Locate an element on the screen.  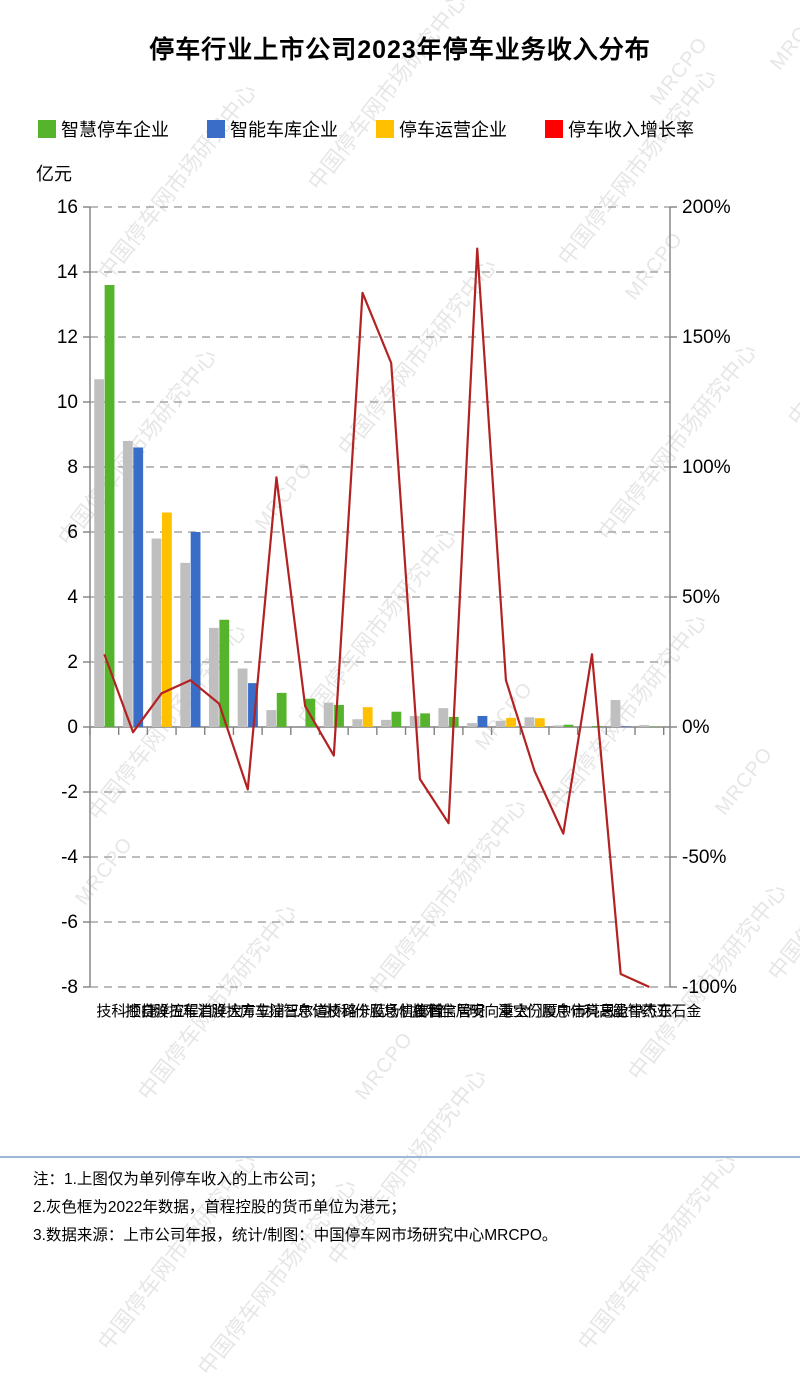
legend-swatch-growth-line is located at coordinates (554, 129).